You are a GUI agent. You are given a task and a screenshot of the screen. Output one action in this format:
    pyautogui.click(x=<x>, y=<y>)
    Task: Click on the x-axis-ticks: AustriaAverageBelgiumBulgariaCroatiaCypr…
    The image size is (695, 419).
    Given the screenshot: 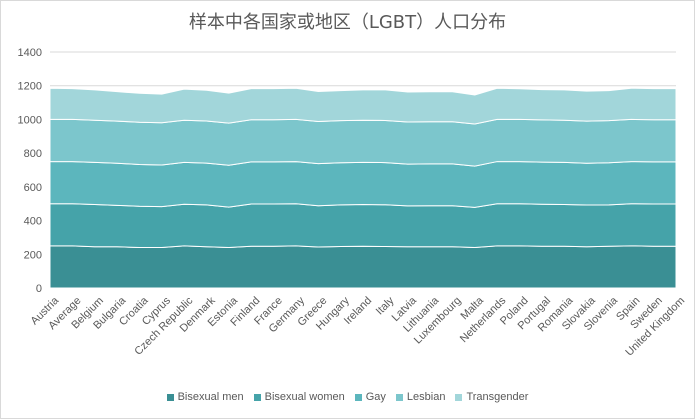 What is the action you would take?
    pyautogui.click(x=358, y=326)
    